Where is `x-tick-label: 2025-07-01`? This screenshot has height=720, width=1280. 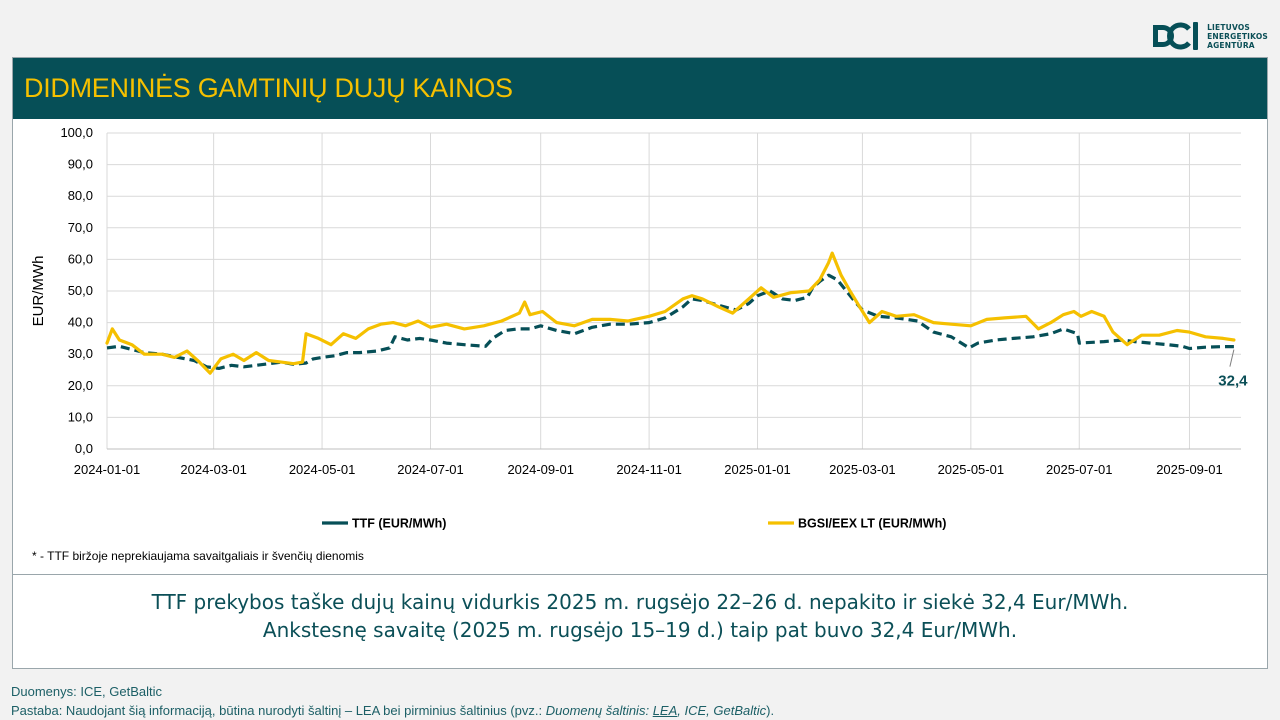 x-tick-label: 2025-07-01 is located at coordinates (1079, 469).